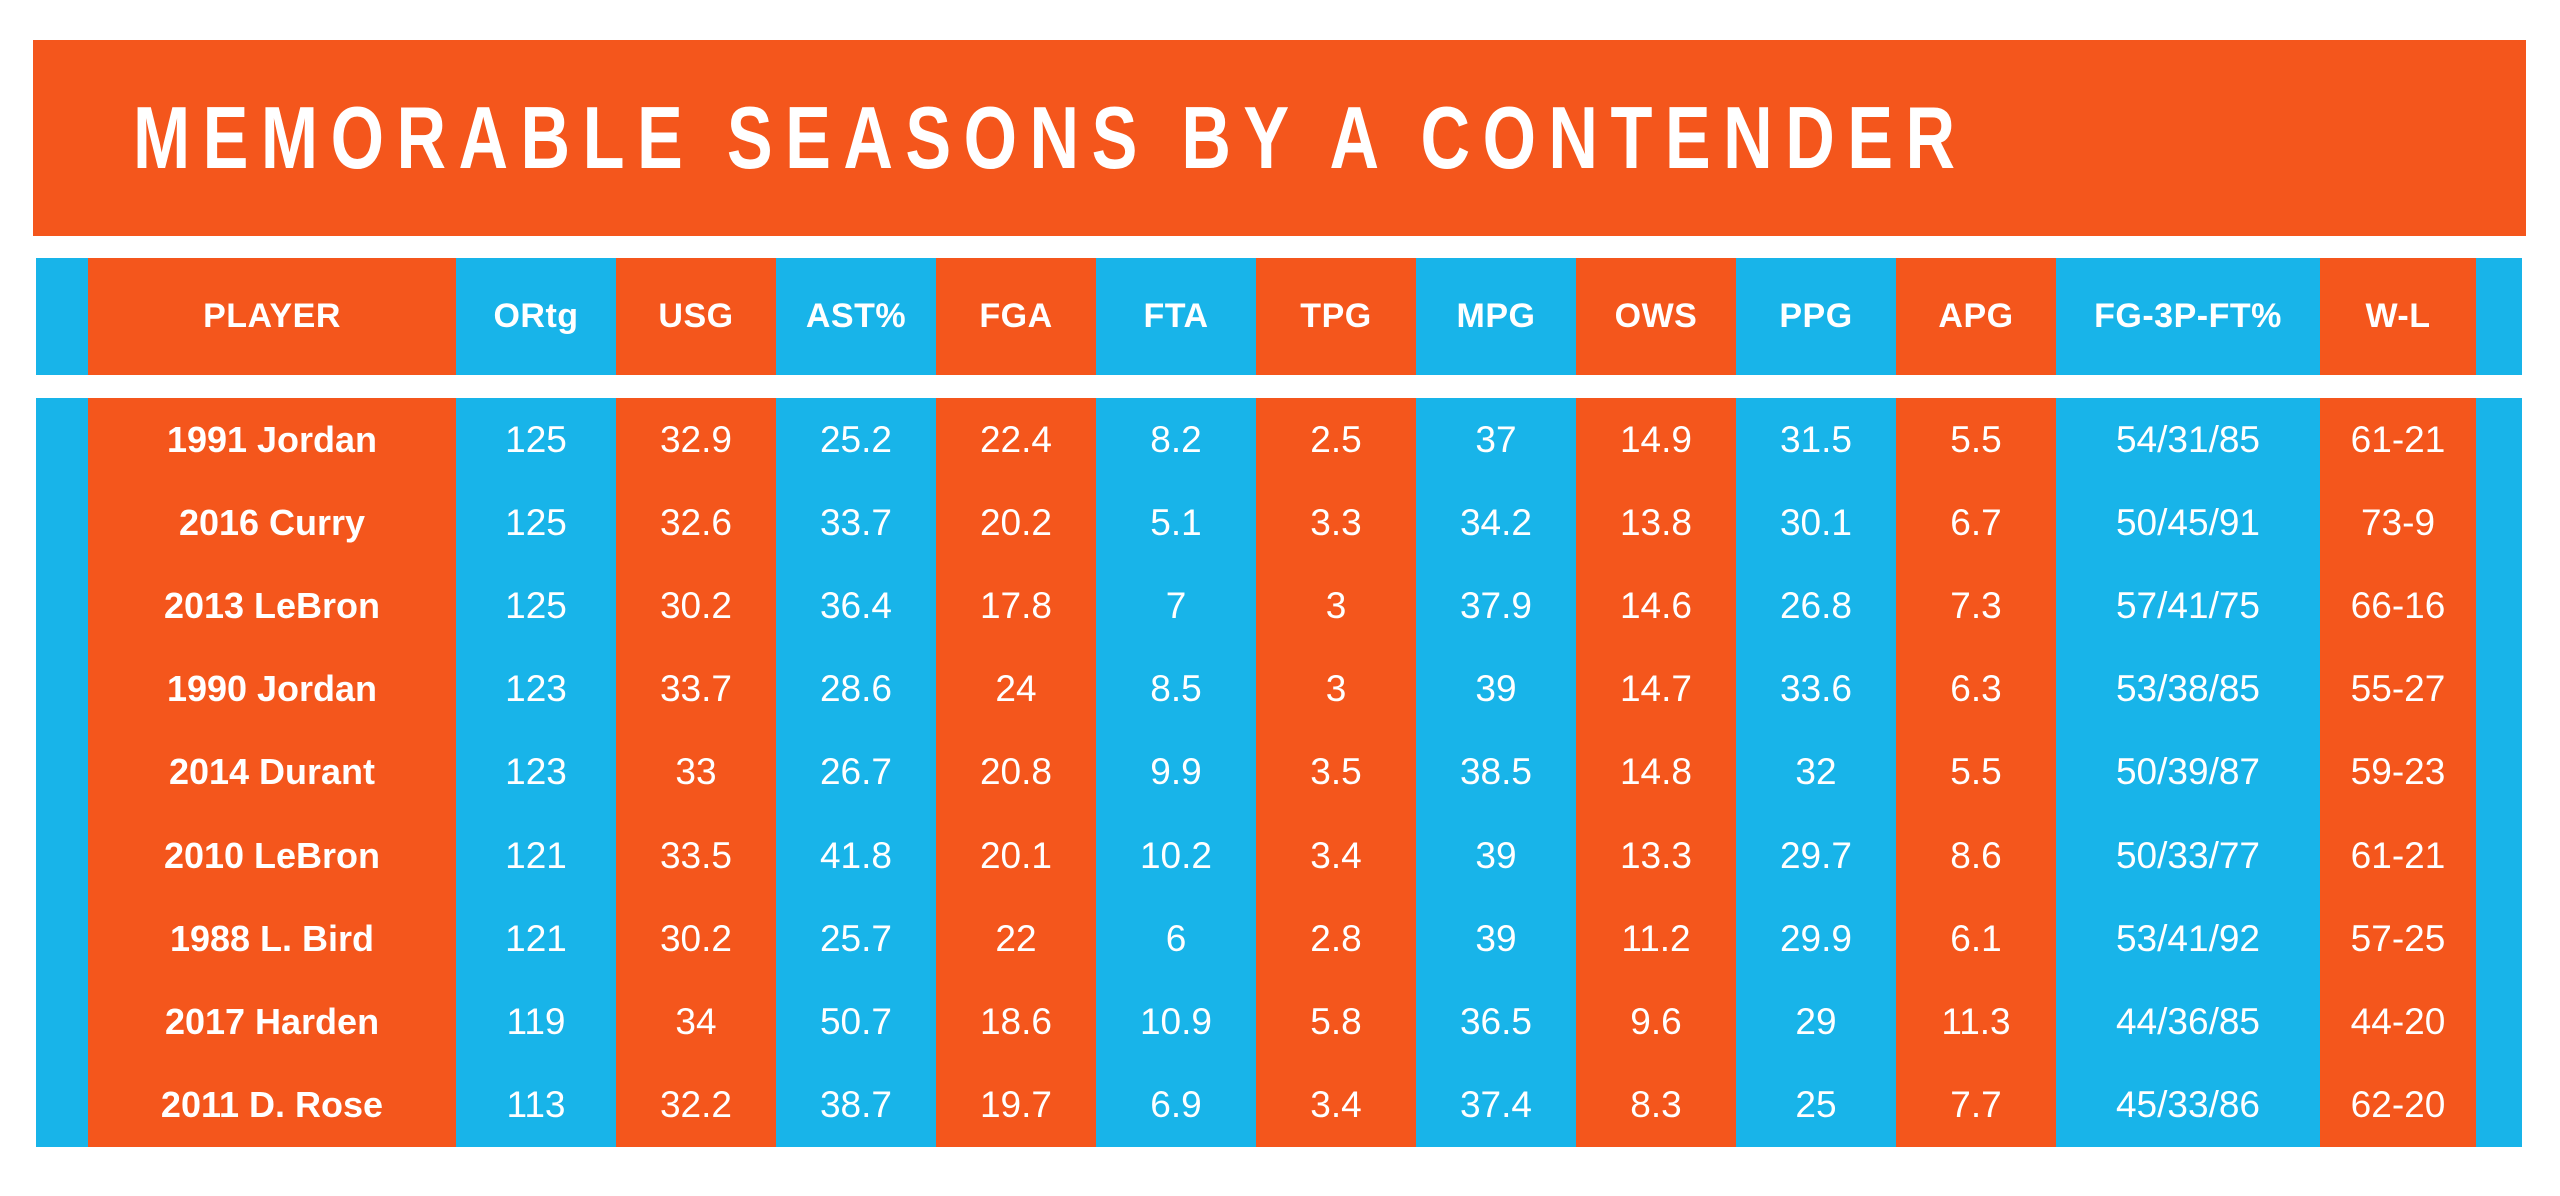 This screenshot has width=2560, height=1196. I want to click on column-header-label: W-L, so click(2398, 316).